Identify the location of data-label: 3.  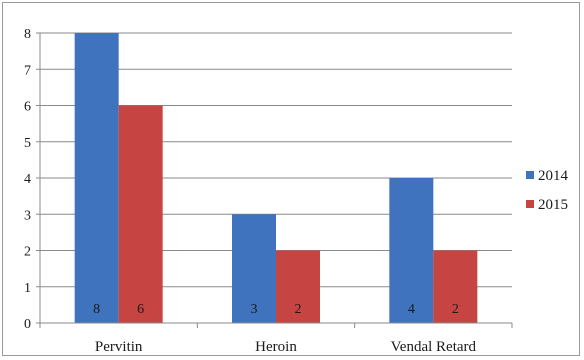
(254, 309).